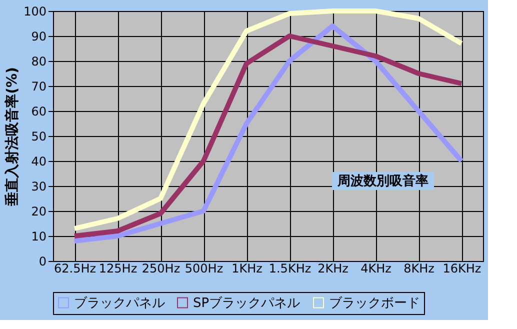 The width and height of the screenshot is (517, 329). Describe the element at coordinates (246, 303) in the screenshot. I see `legend-label: SPブラックパネル` at that location.